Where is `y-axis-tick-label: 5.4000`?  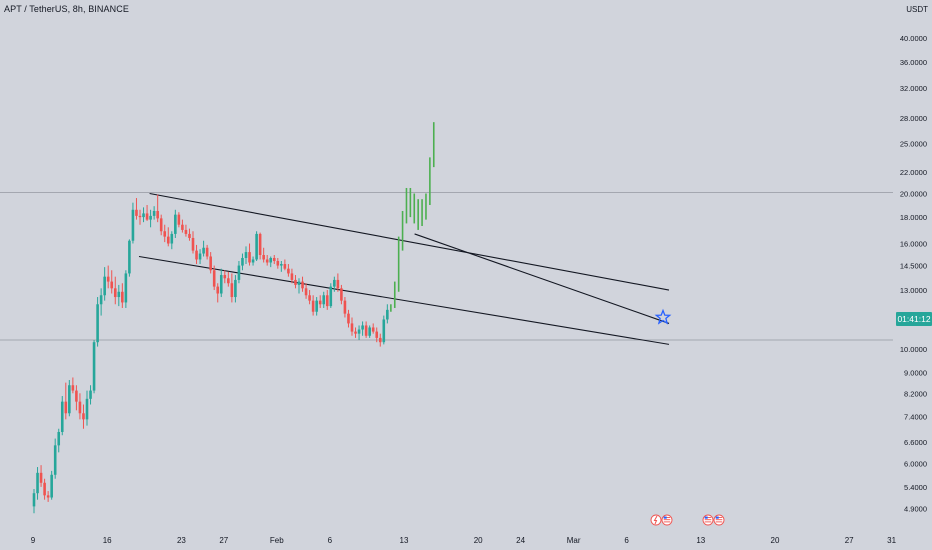
y-axis-tick-label: 5.4000 is located at coordinates (915, 487).